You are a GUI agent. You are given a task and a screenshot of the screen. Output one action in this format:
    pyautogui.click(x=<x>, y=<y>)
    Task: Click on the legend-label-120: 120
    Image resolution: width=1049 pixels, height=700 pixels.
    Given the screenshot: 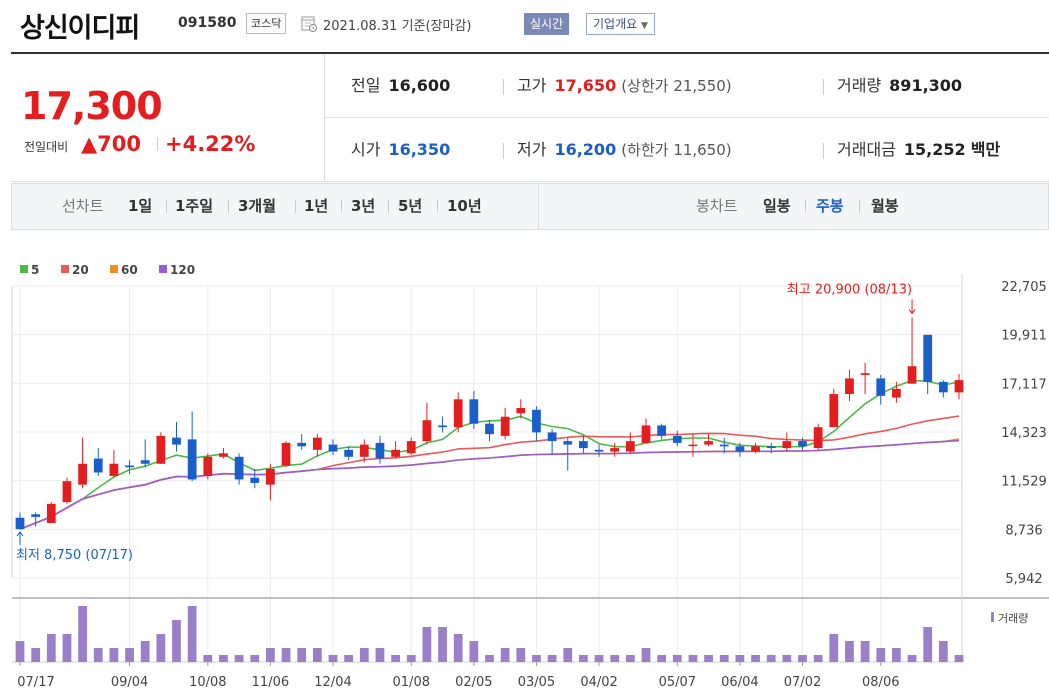 What is the action you would take?
    pyautogui.click(x=182, y=270)
    